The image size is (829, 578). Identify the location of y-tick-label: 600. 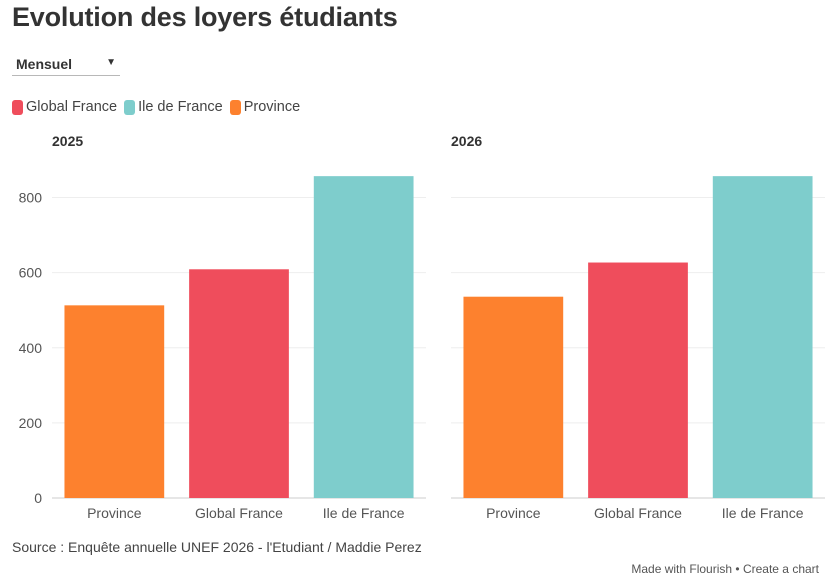
(31, 273).